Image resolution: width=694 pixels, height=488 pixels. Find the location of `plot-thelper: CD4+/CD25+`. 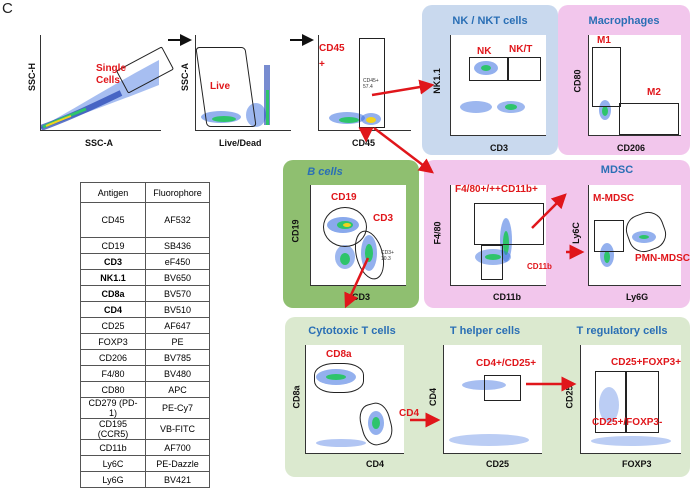

plot-thelper: CD4+/CD25+ is located at coordinates (492, 399).